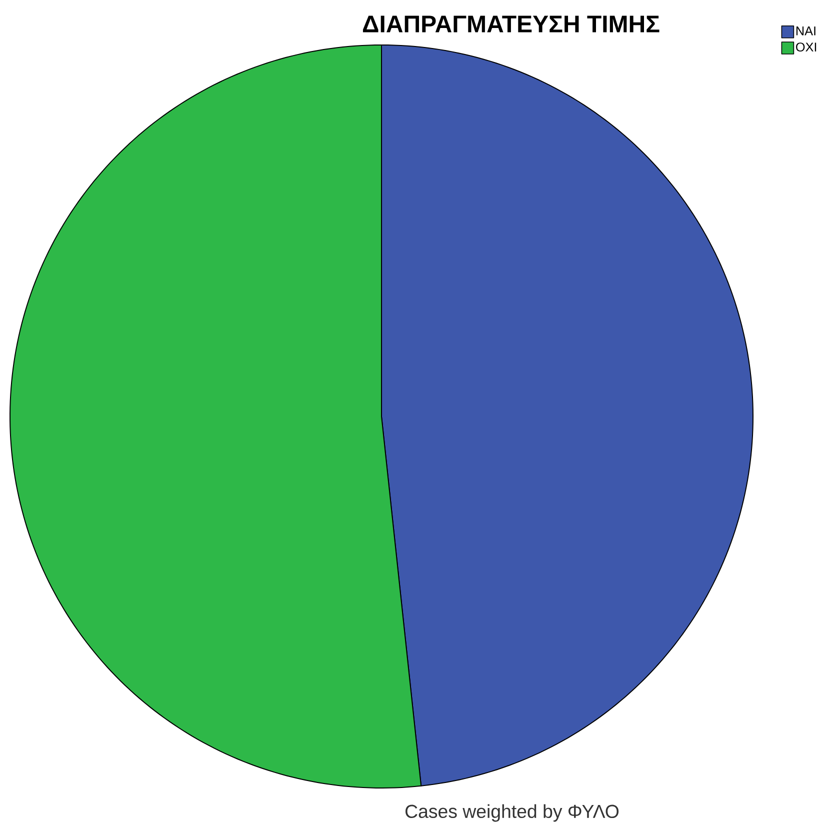 The height and width of the screenshot is (829, 832). I want to click on chart-title: ΔΙΑΠΡΑΓΜΑΤΕΥΣΗ ΤΙΜΗΣ, so click(511, 24).